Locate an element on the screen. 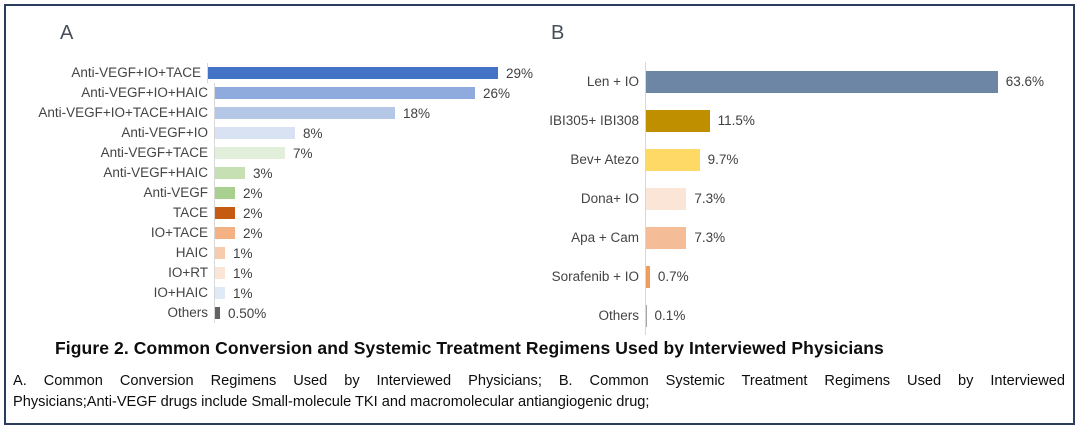 This screenshot has width=1080, height=432. category-label: IO+TACE is located at coordinates (179, 233).